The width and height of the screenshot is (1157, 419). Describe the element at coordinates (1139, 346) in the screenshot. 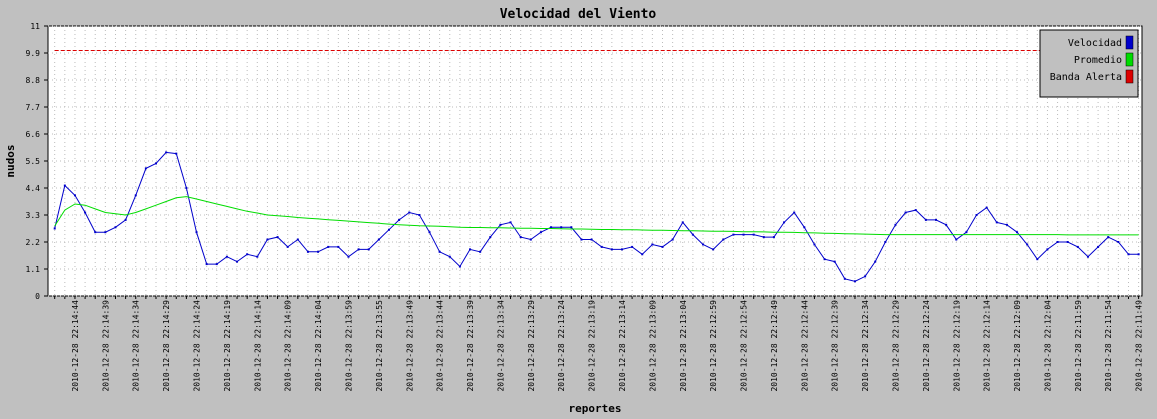

I see `x-tick-label: 2010-12-28 22:11:49` at that location.